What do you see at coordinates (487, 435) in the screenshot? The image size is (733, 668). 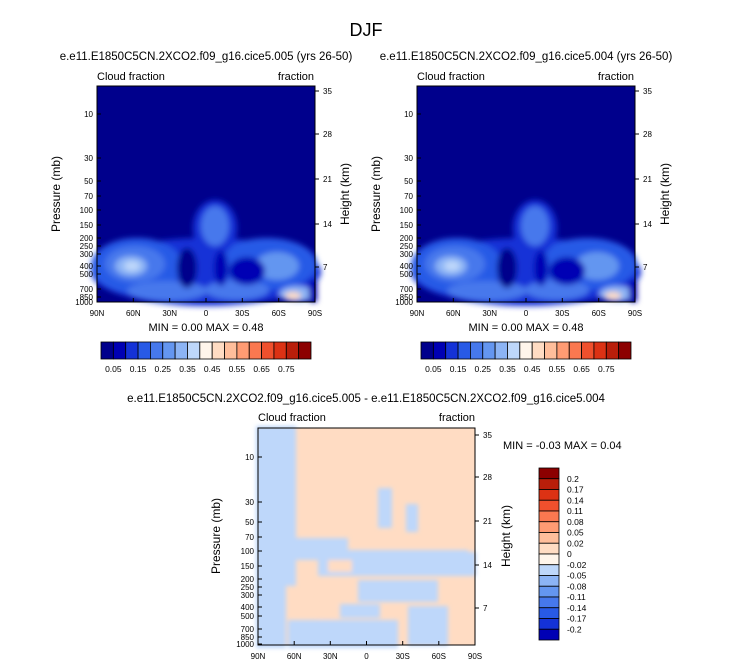 I see `y-right-tick-label: 35` at bounding box center [487, 435].